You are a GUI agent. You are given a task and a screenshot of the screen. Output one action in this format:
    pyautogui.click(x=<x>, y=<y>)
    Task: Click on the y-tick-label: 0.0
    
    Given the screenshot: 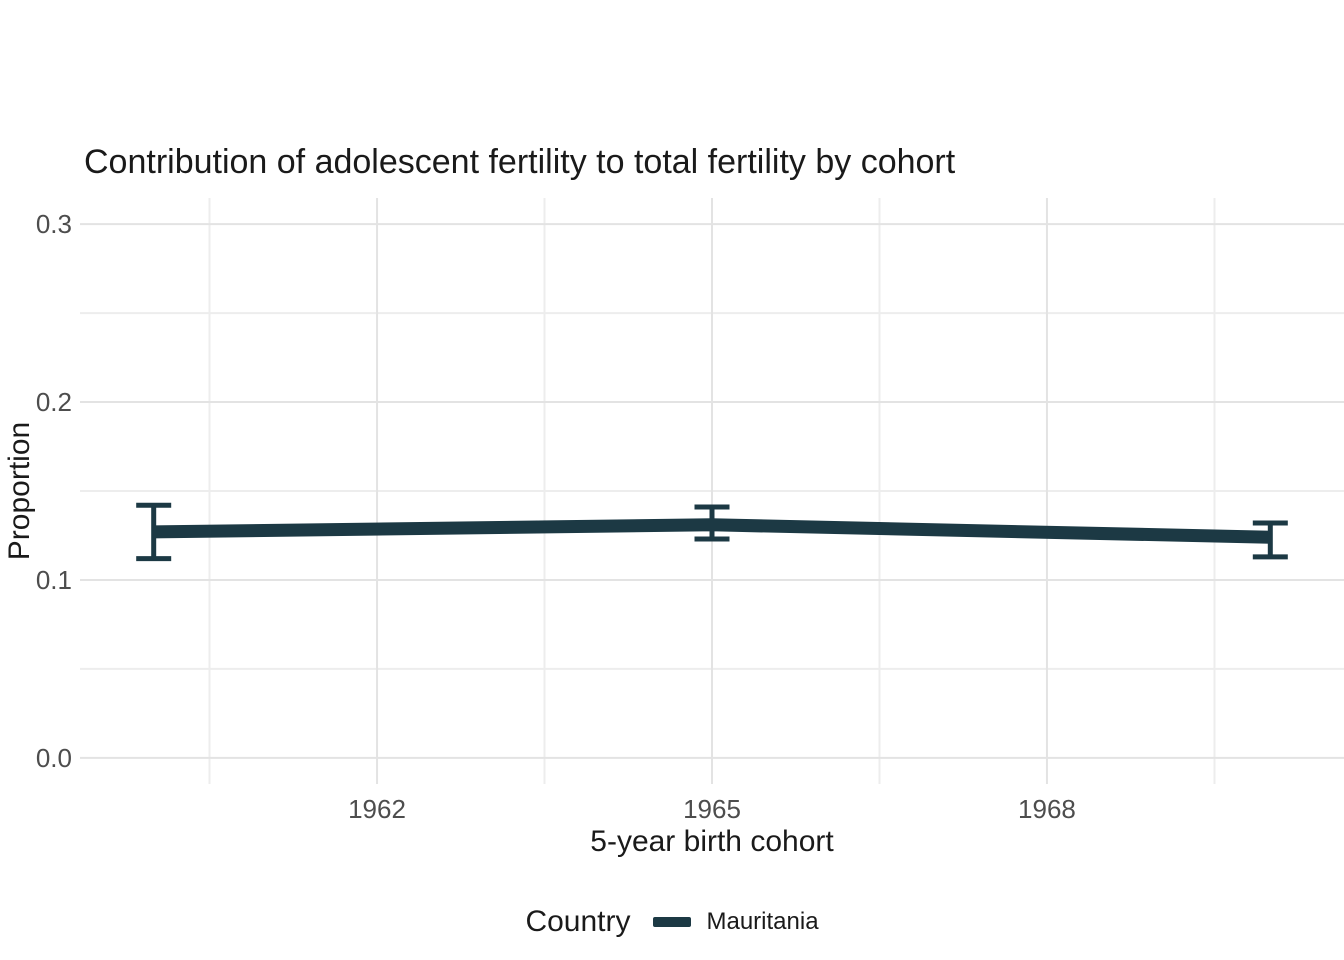 What is the action you would take?
    pyautogui.click(x=53, y=757)
    